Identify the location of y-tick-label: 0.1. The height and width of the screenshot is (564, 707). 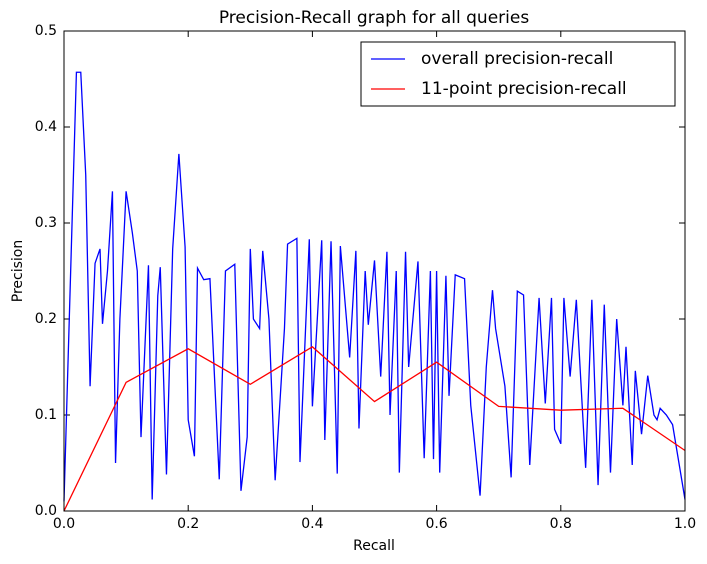
(46, 415).